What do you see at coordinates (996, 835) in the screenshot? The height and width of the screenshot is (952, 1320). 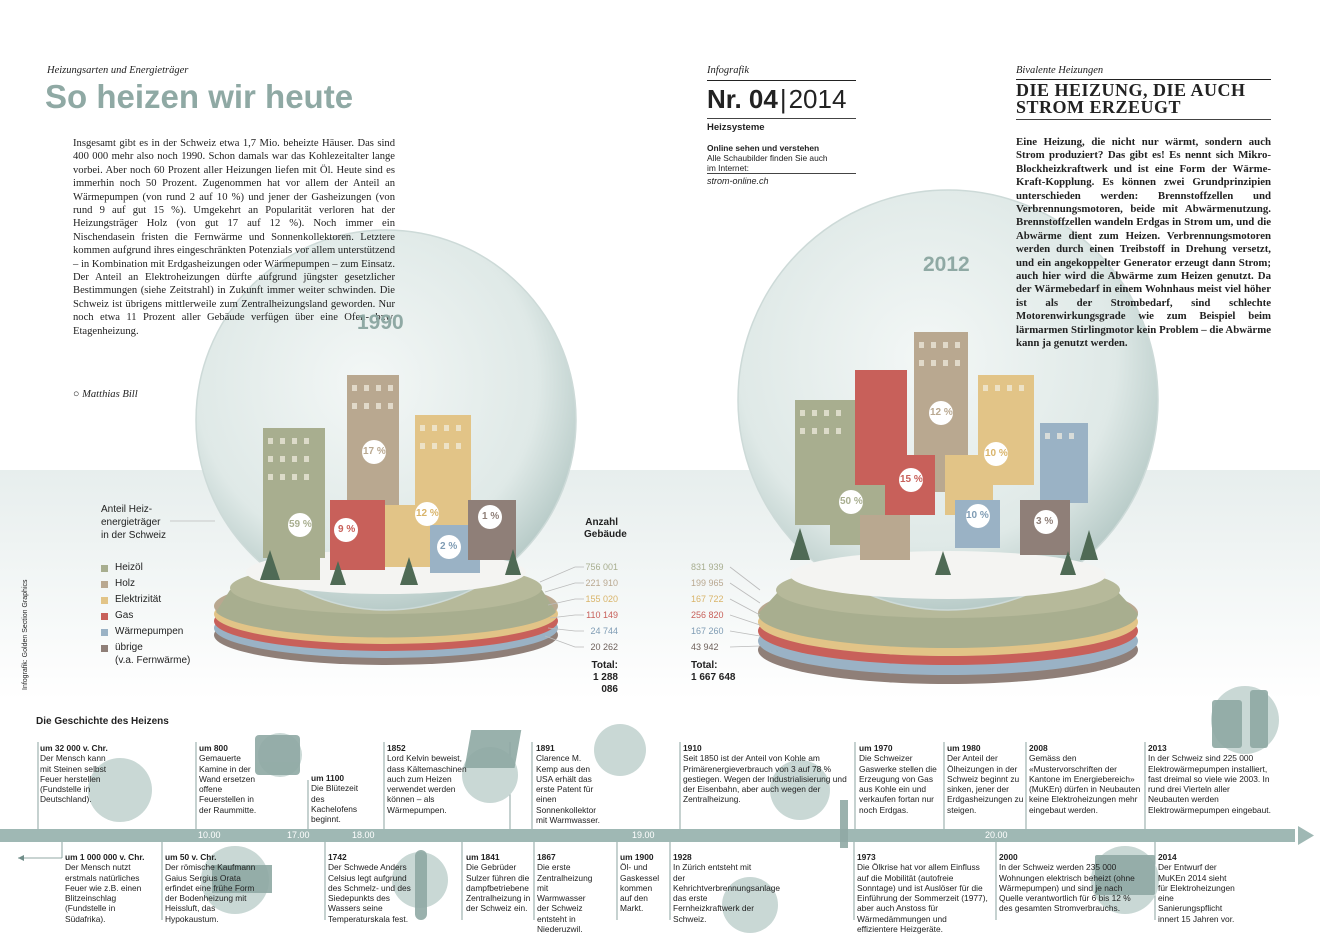 I see `timeline-tick: 20.00` at bounding box center [996, 835].